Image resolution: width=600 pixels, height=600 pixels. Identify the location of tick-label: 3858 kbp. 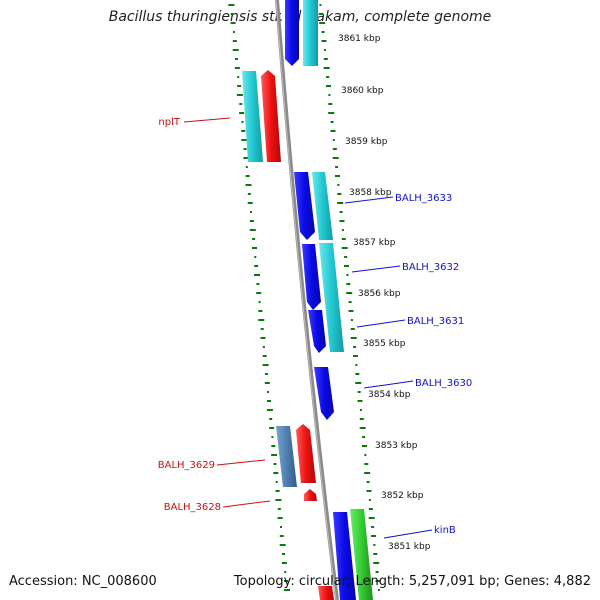
(370, 193).